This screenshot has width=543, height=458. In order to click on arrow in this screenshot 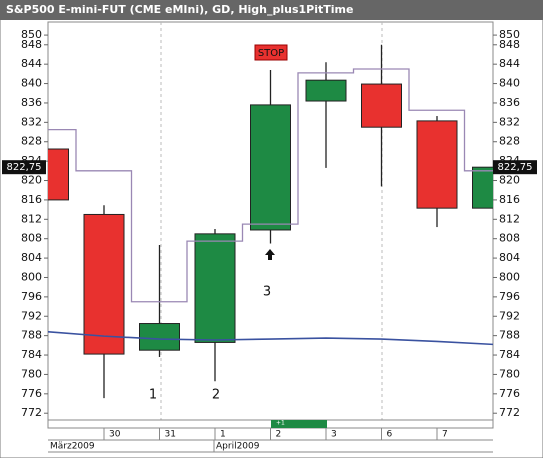, I will do `click(270, 254)`.